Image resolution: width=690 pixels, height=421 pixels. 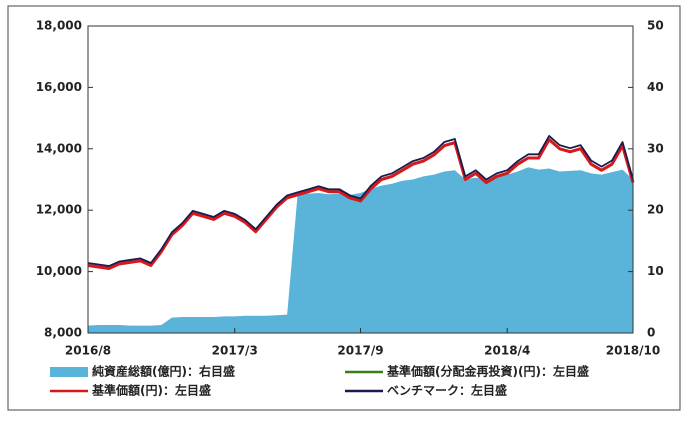 I want to click on y-tick-label: 8,000, so click(x=63, y=333).